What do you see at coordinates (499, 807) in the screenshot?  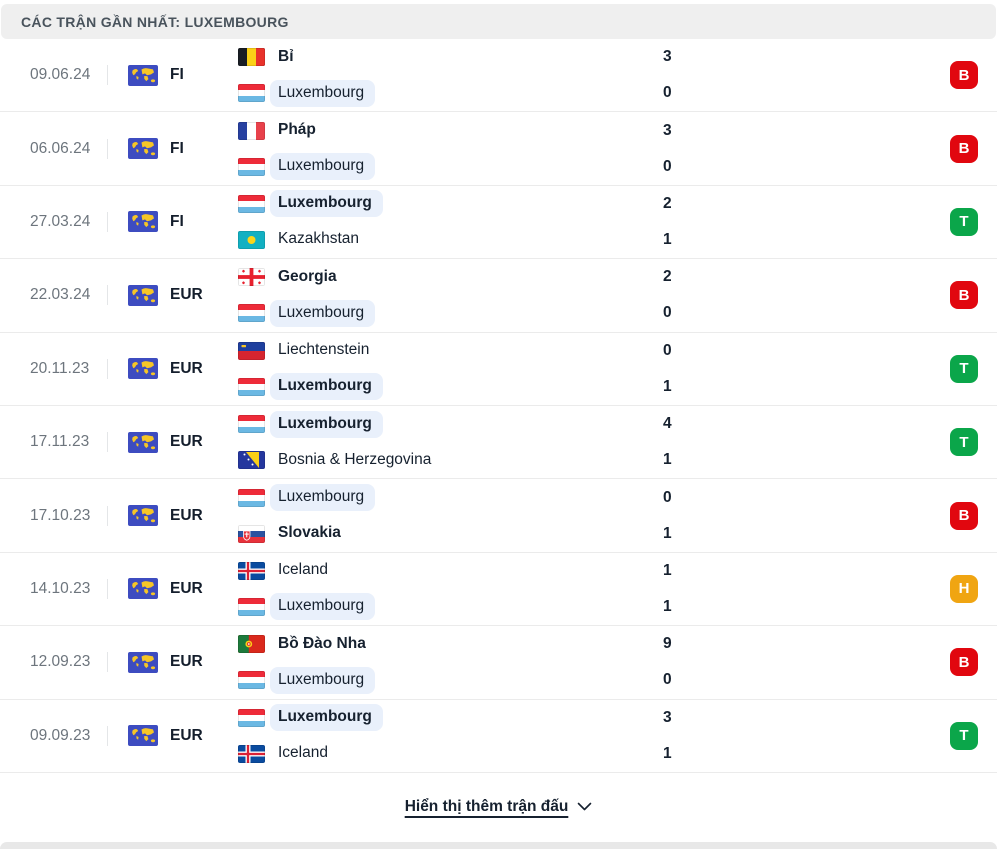 I see `show-more-link: Hiển thị thêm trận đấu` at bounding box center [499, 807].